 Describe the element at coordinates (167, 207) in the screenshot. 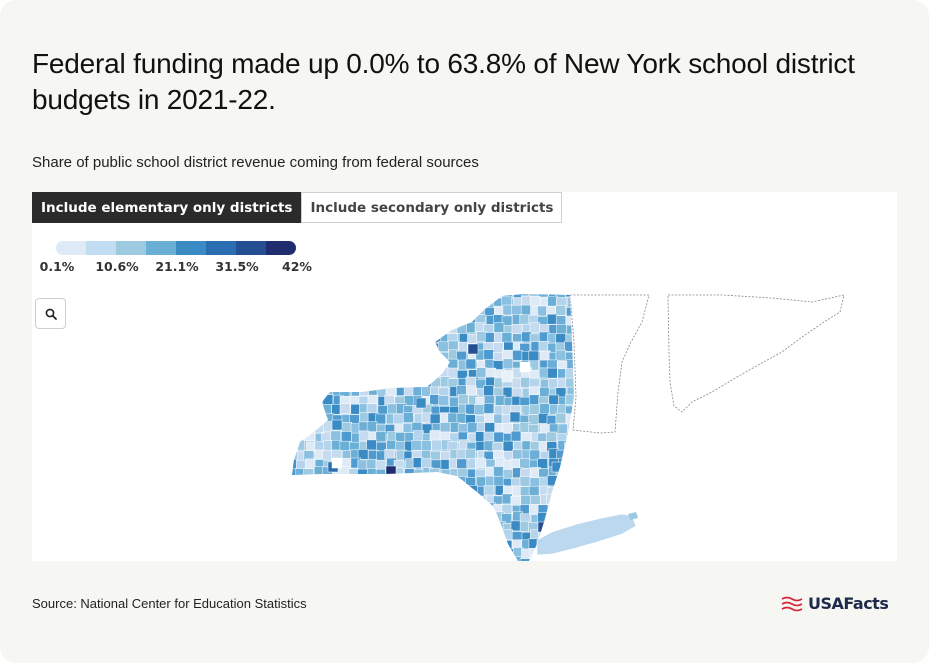

I see `tab-include-elementary: Include elementary only districts` at that location.